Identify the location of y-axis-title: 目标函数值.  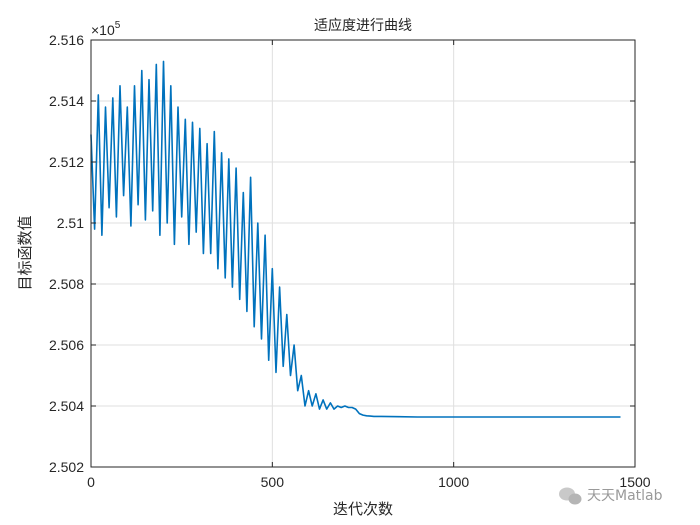
(25, 252).